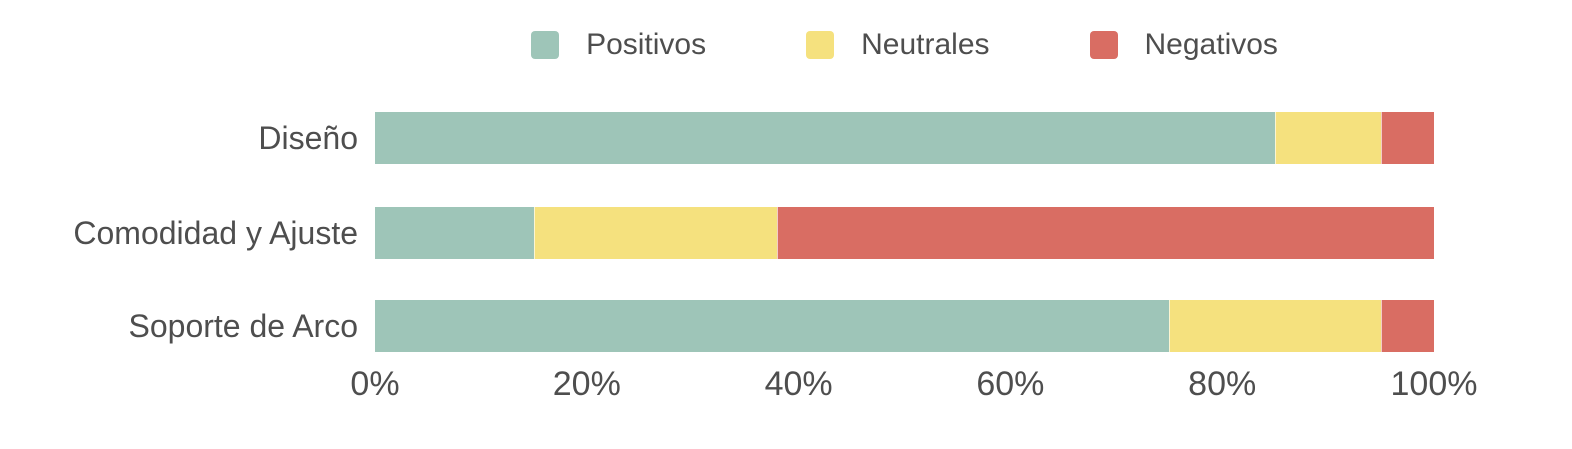 The image size is (1572, 449). I want to click on segment-positivos-diseno, so click(825, 138).